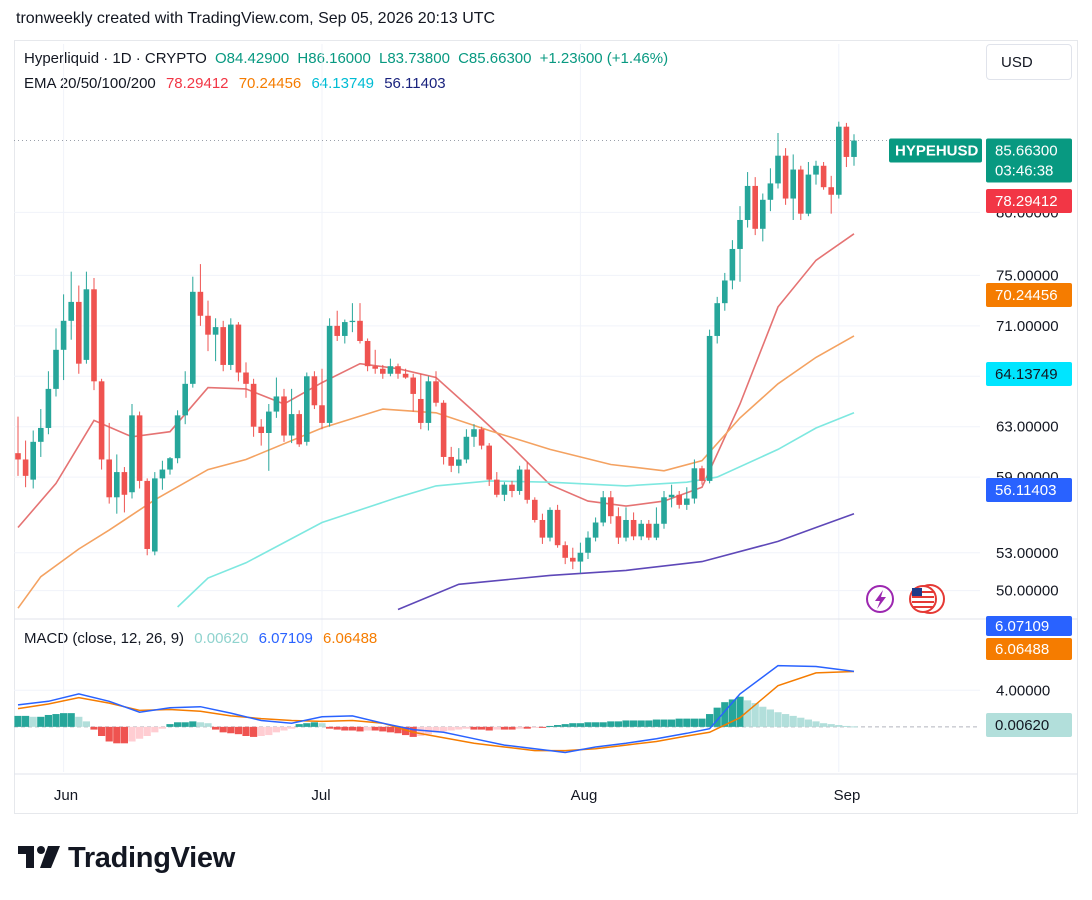 The width and height of the screenshot is (1092, 900). I want to click on hist-tag-text: 0.00620, so click(1022, 725).